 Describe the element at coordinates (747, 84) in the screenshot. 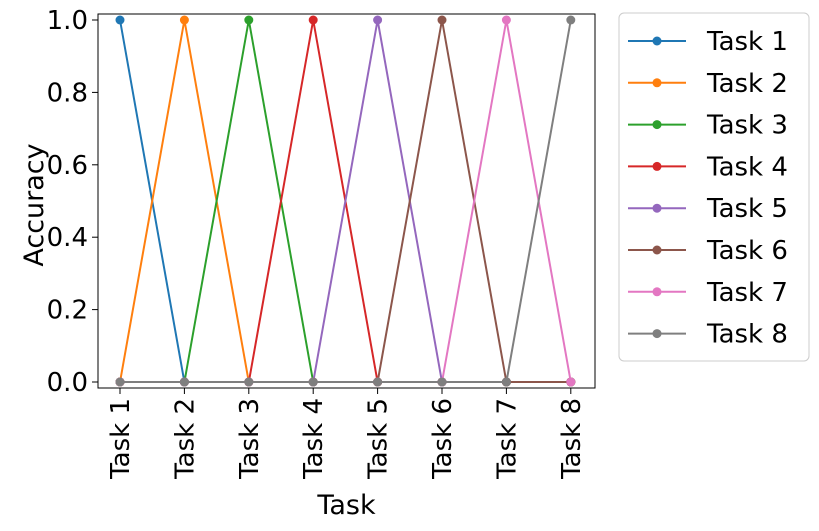

I see `legend-label: Task 2` at that location.